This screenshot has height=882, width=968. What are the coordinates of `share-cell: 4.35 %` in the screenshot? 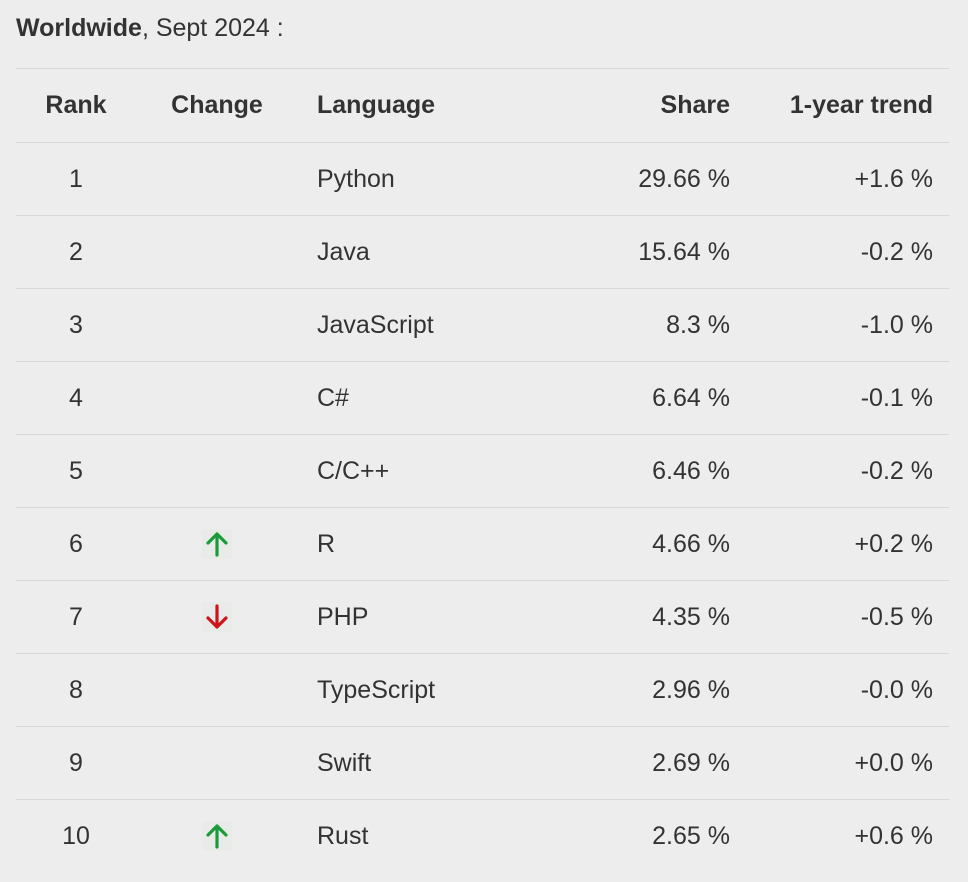 It's located at (630, 617).